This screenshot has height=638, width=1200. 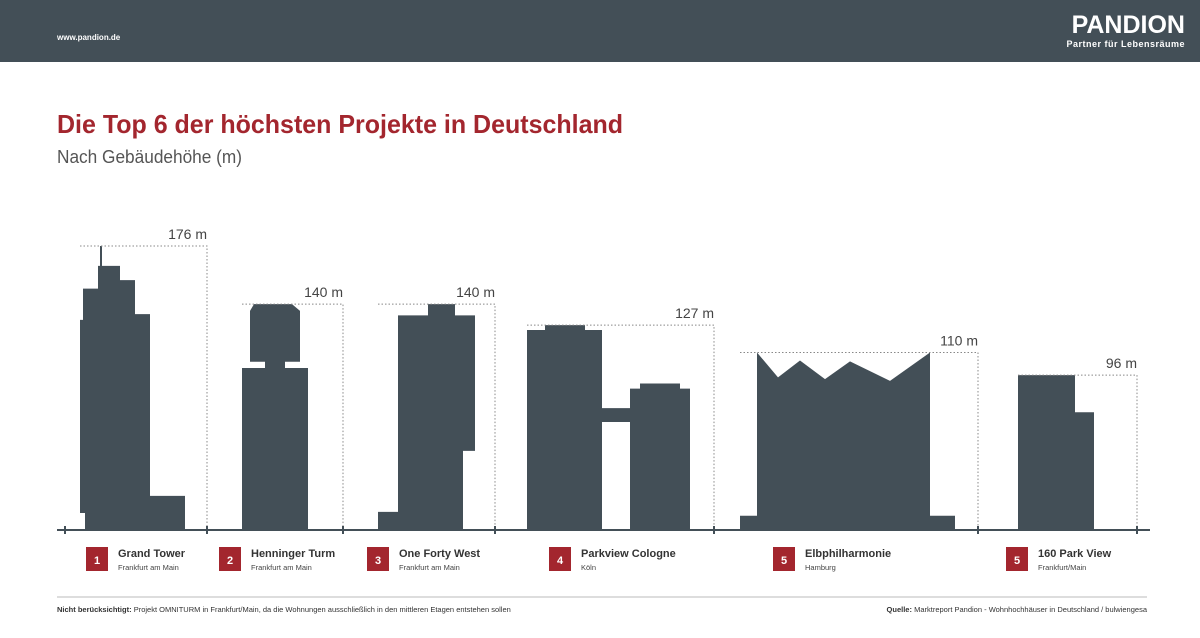 What do you see at coordinates (187, 234) in the screenshot?
I see `height-label: 176 m` at bounding box center [187, 234].